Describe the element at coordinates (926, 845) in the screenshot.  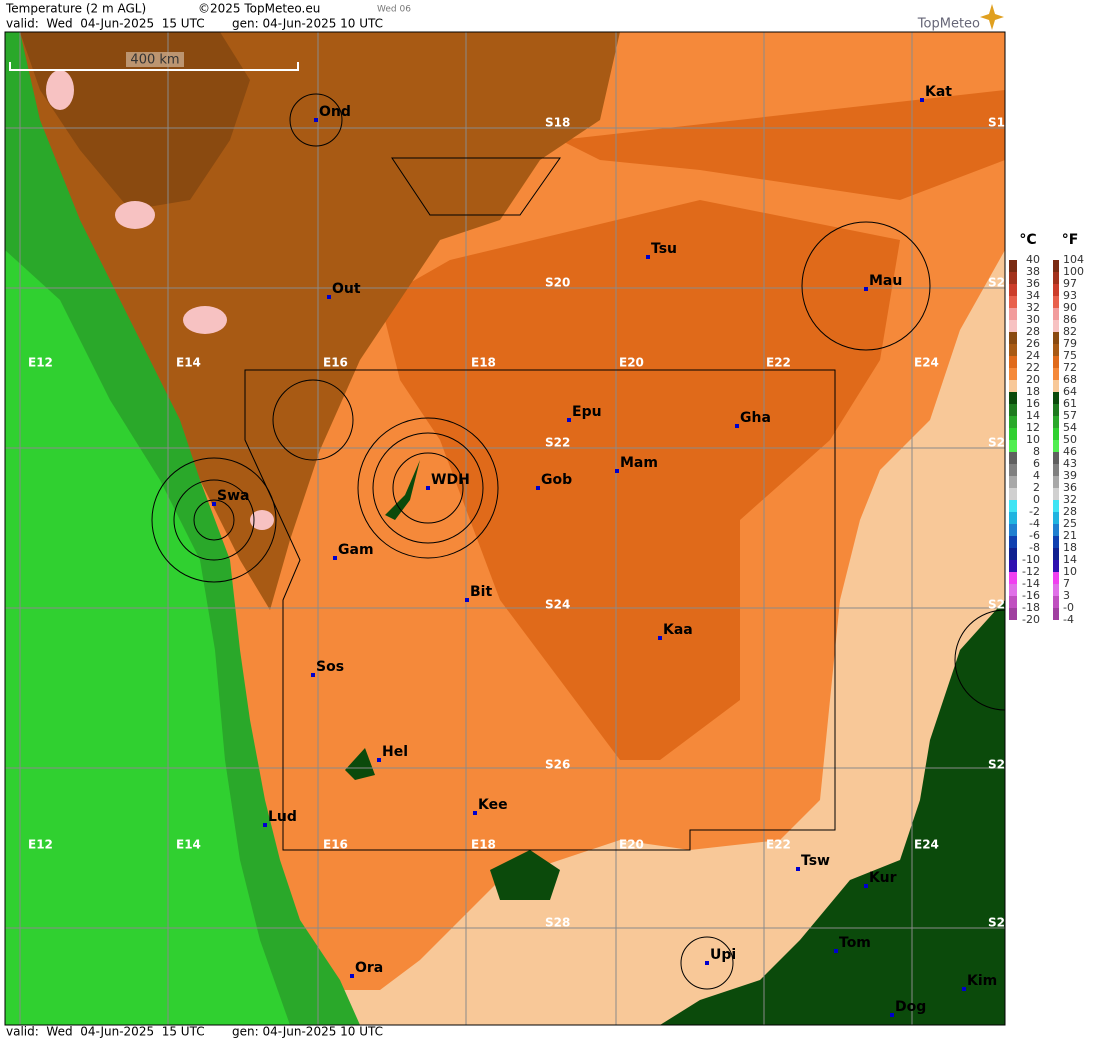
I see `lon-label: E24` at that location.